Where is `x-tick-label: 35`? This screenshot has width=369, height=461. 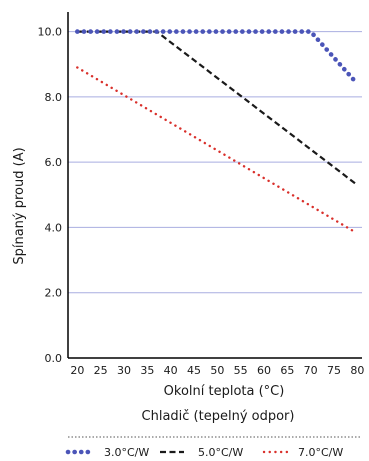 x-tick-label: 35 is located at coordinates (147, 370).